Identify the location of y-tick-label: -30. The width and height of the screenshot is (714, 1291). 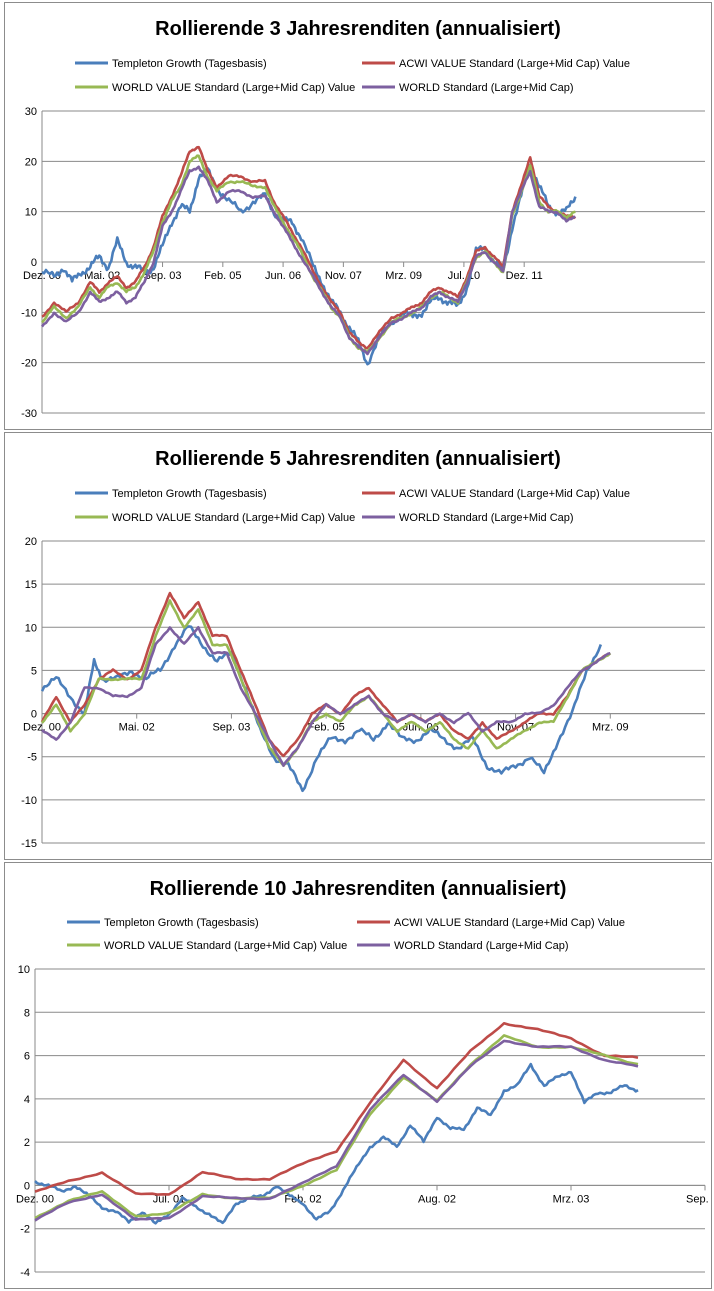
(29, 414).